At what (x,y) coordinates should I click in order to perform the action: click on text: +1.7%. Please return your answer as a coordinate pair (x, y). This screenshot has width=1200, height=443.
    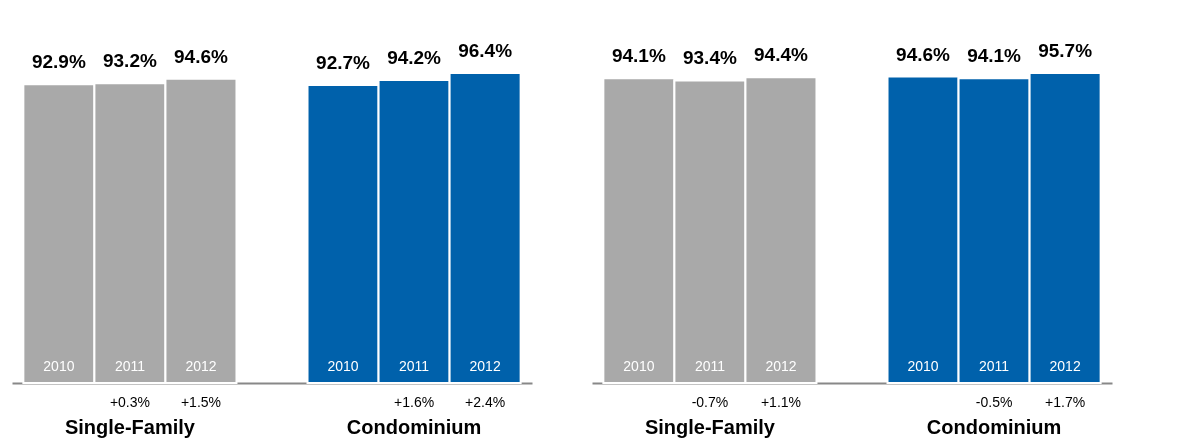
    Looking at the image, I should click on (1065, 402).